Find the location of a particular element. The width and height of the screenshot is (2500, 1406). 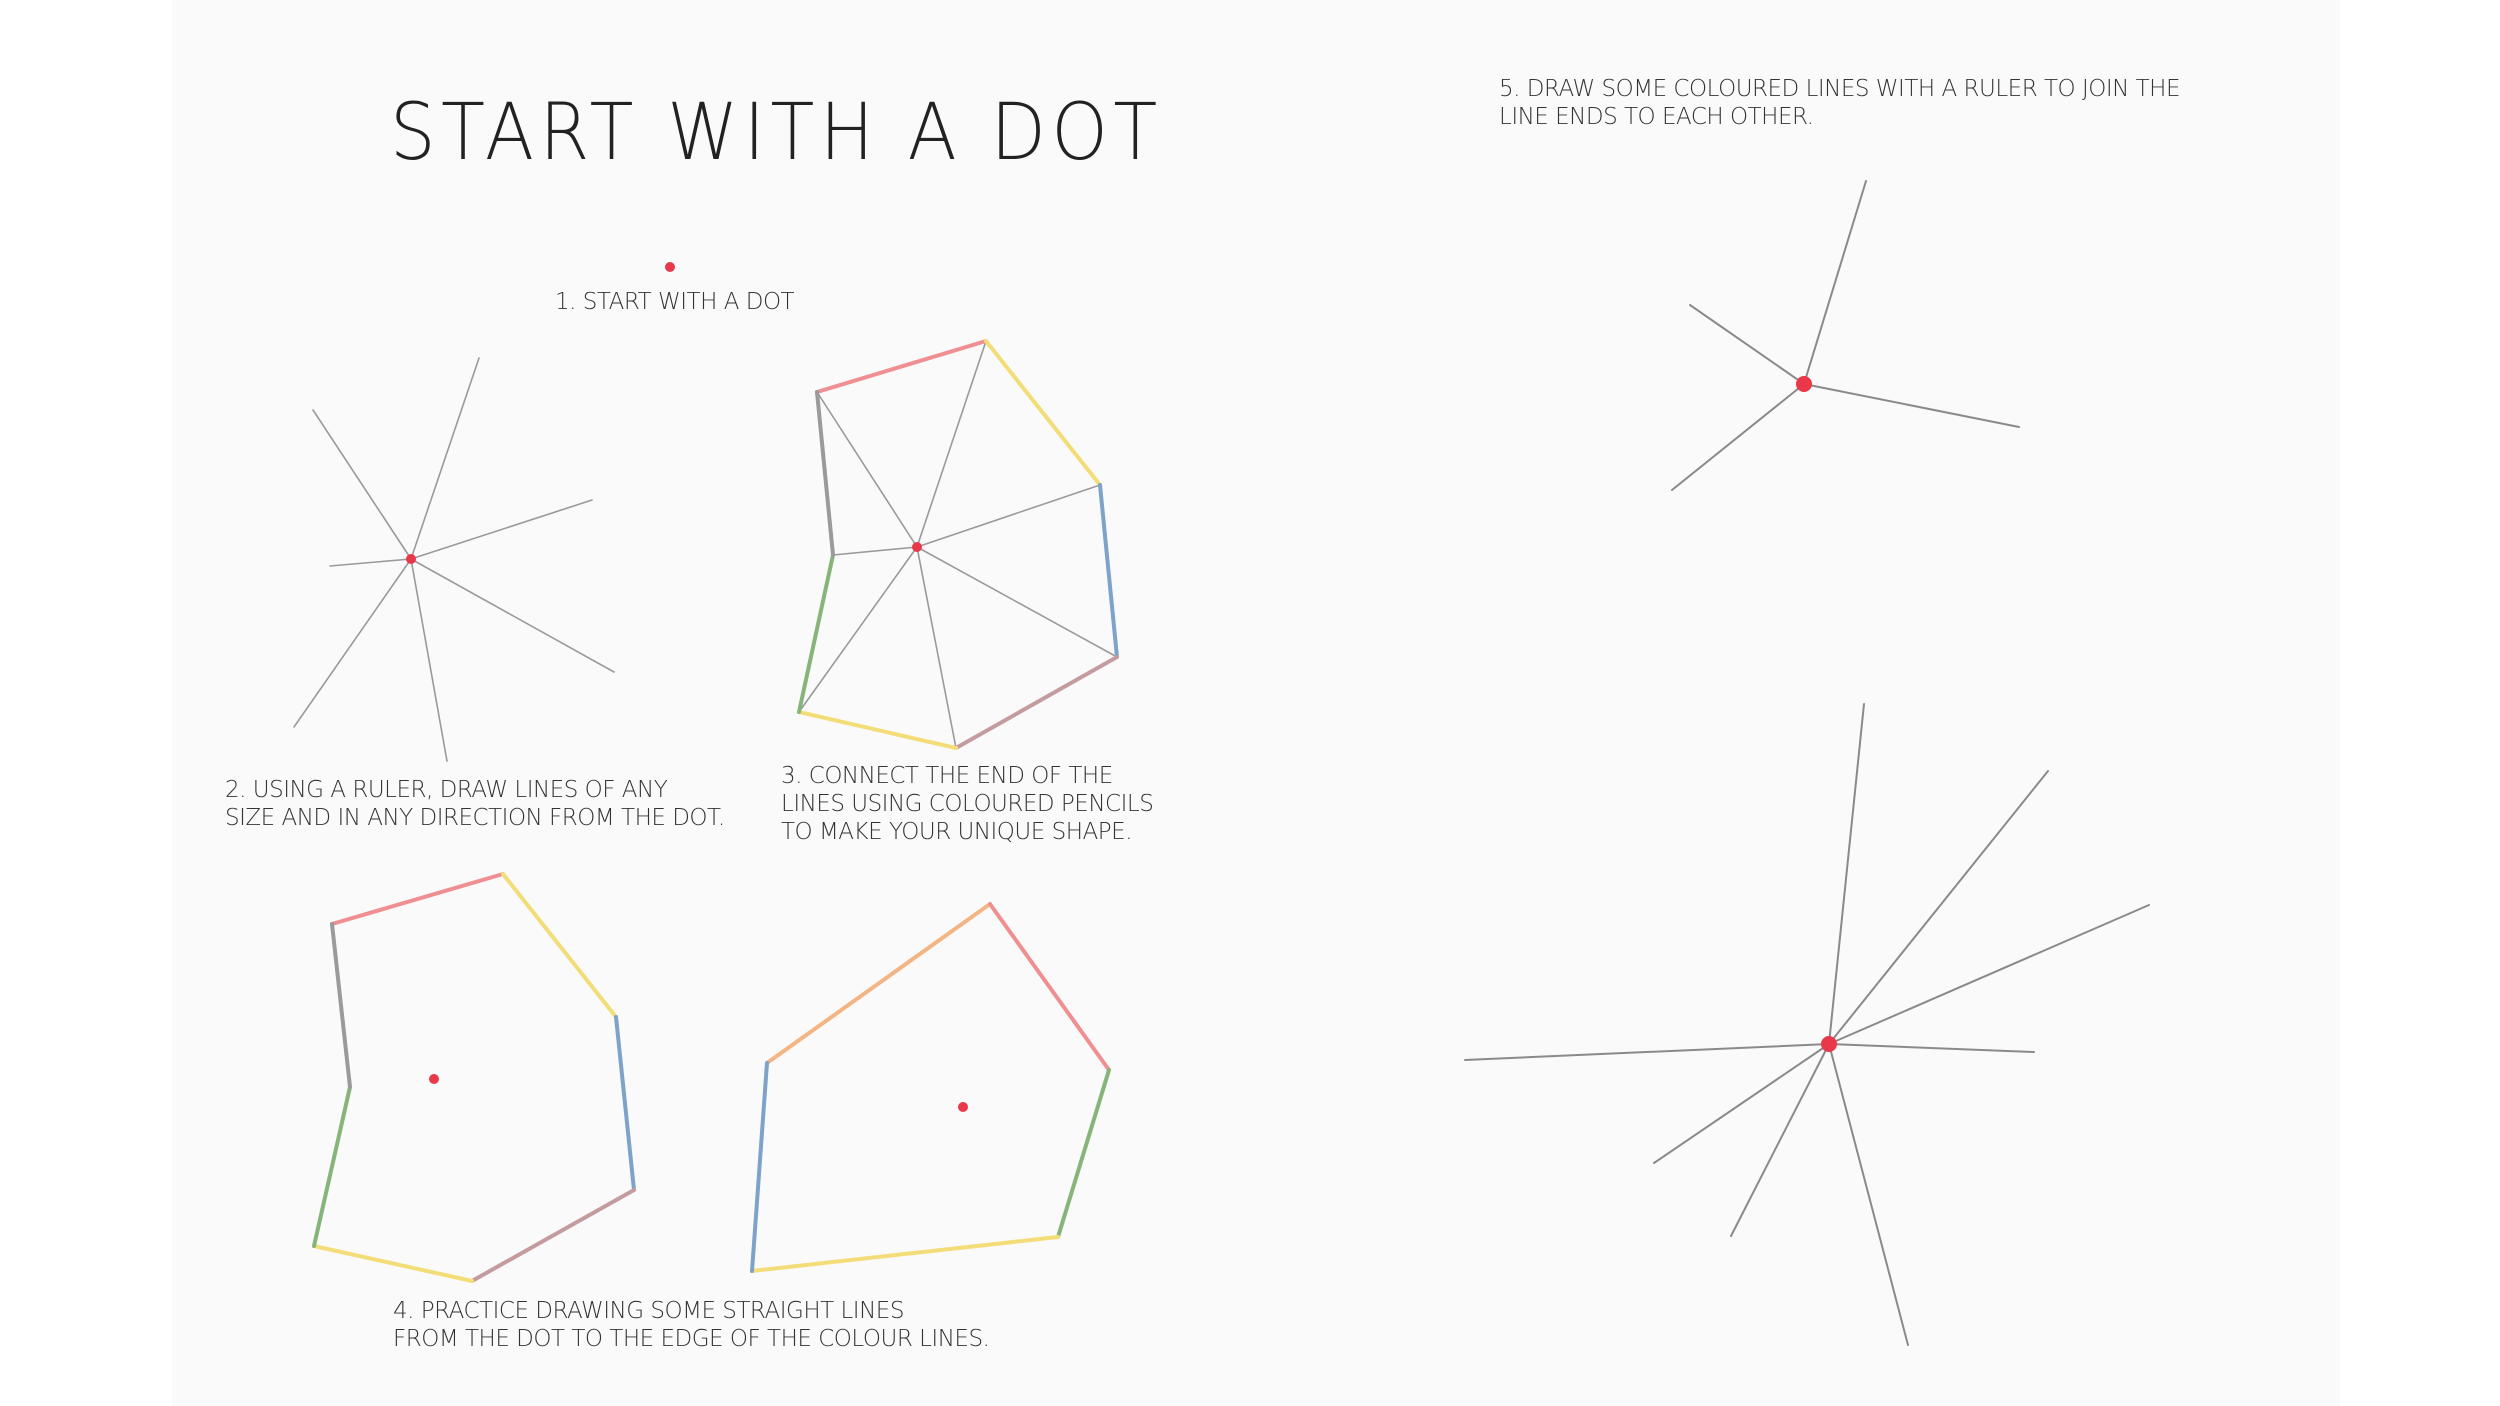

step5-upper-dot is located at coordinates (1804, 384).